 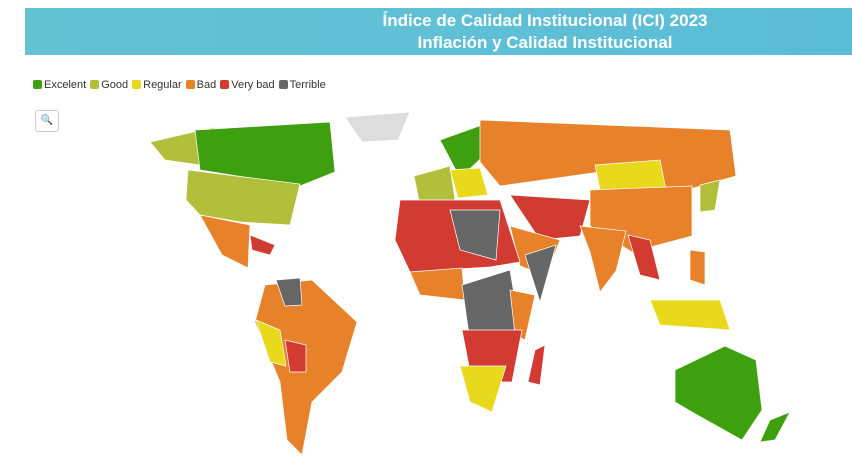 I want to click on legend-label: Terrible, so click(x=307, y=85).